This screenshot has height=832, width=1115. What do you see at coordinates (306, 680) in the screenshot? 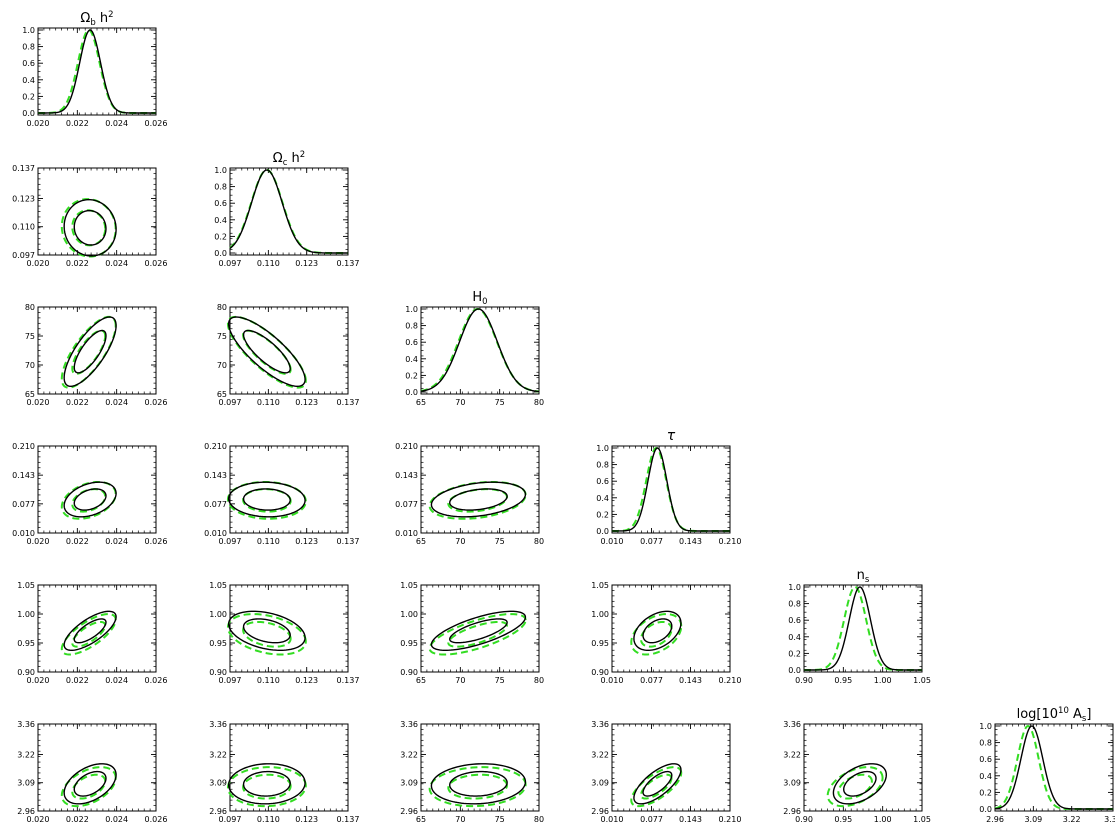
I see `x-tick-label: 0.123` at bounding box center [306, 680].